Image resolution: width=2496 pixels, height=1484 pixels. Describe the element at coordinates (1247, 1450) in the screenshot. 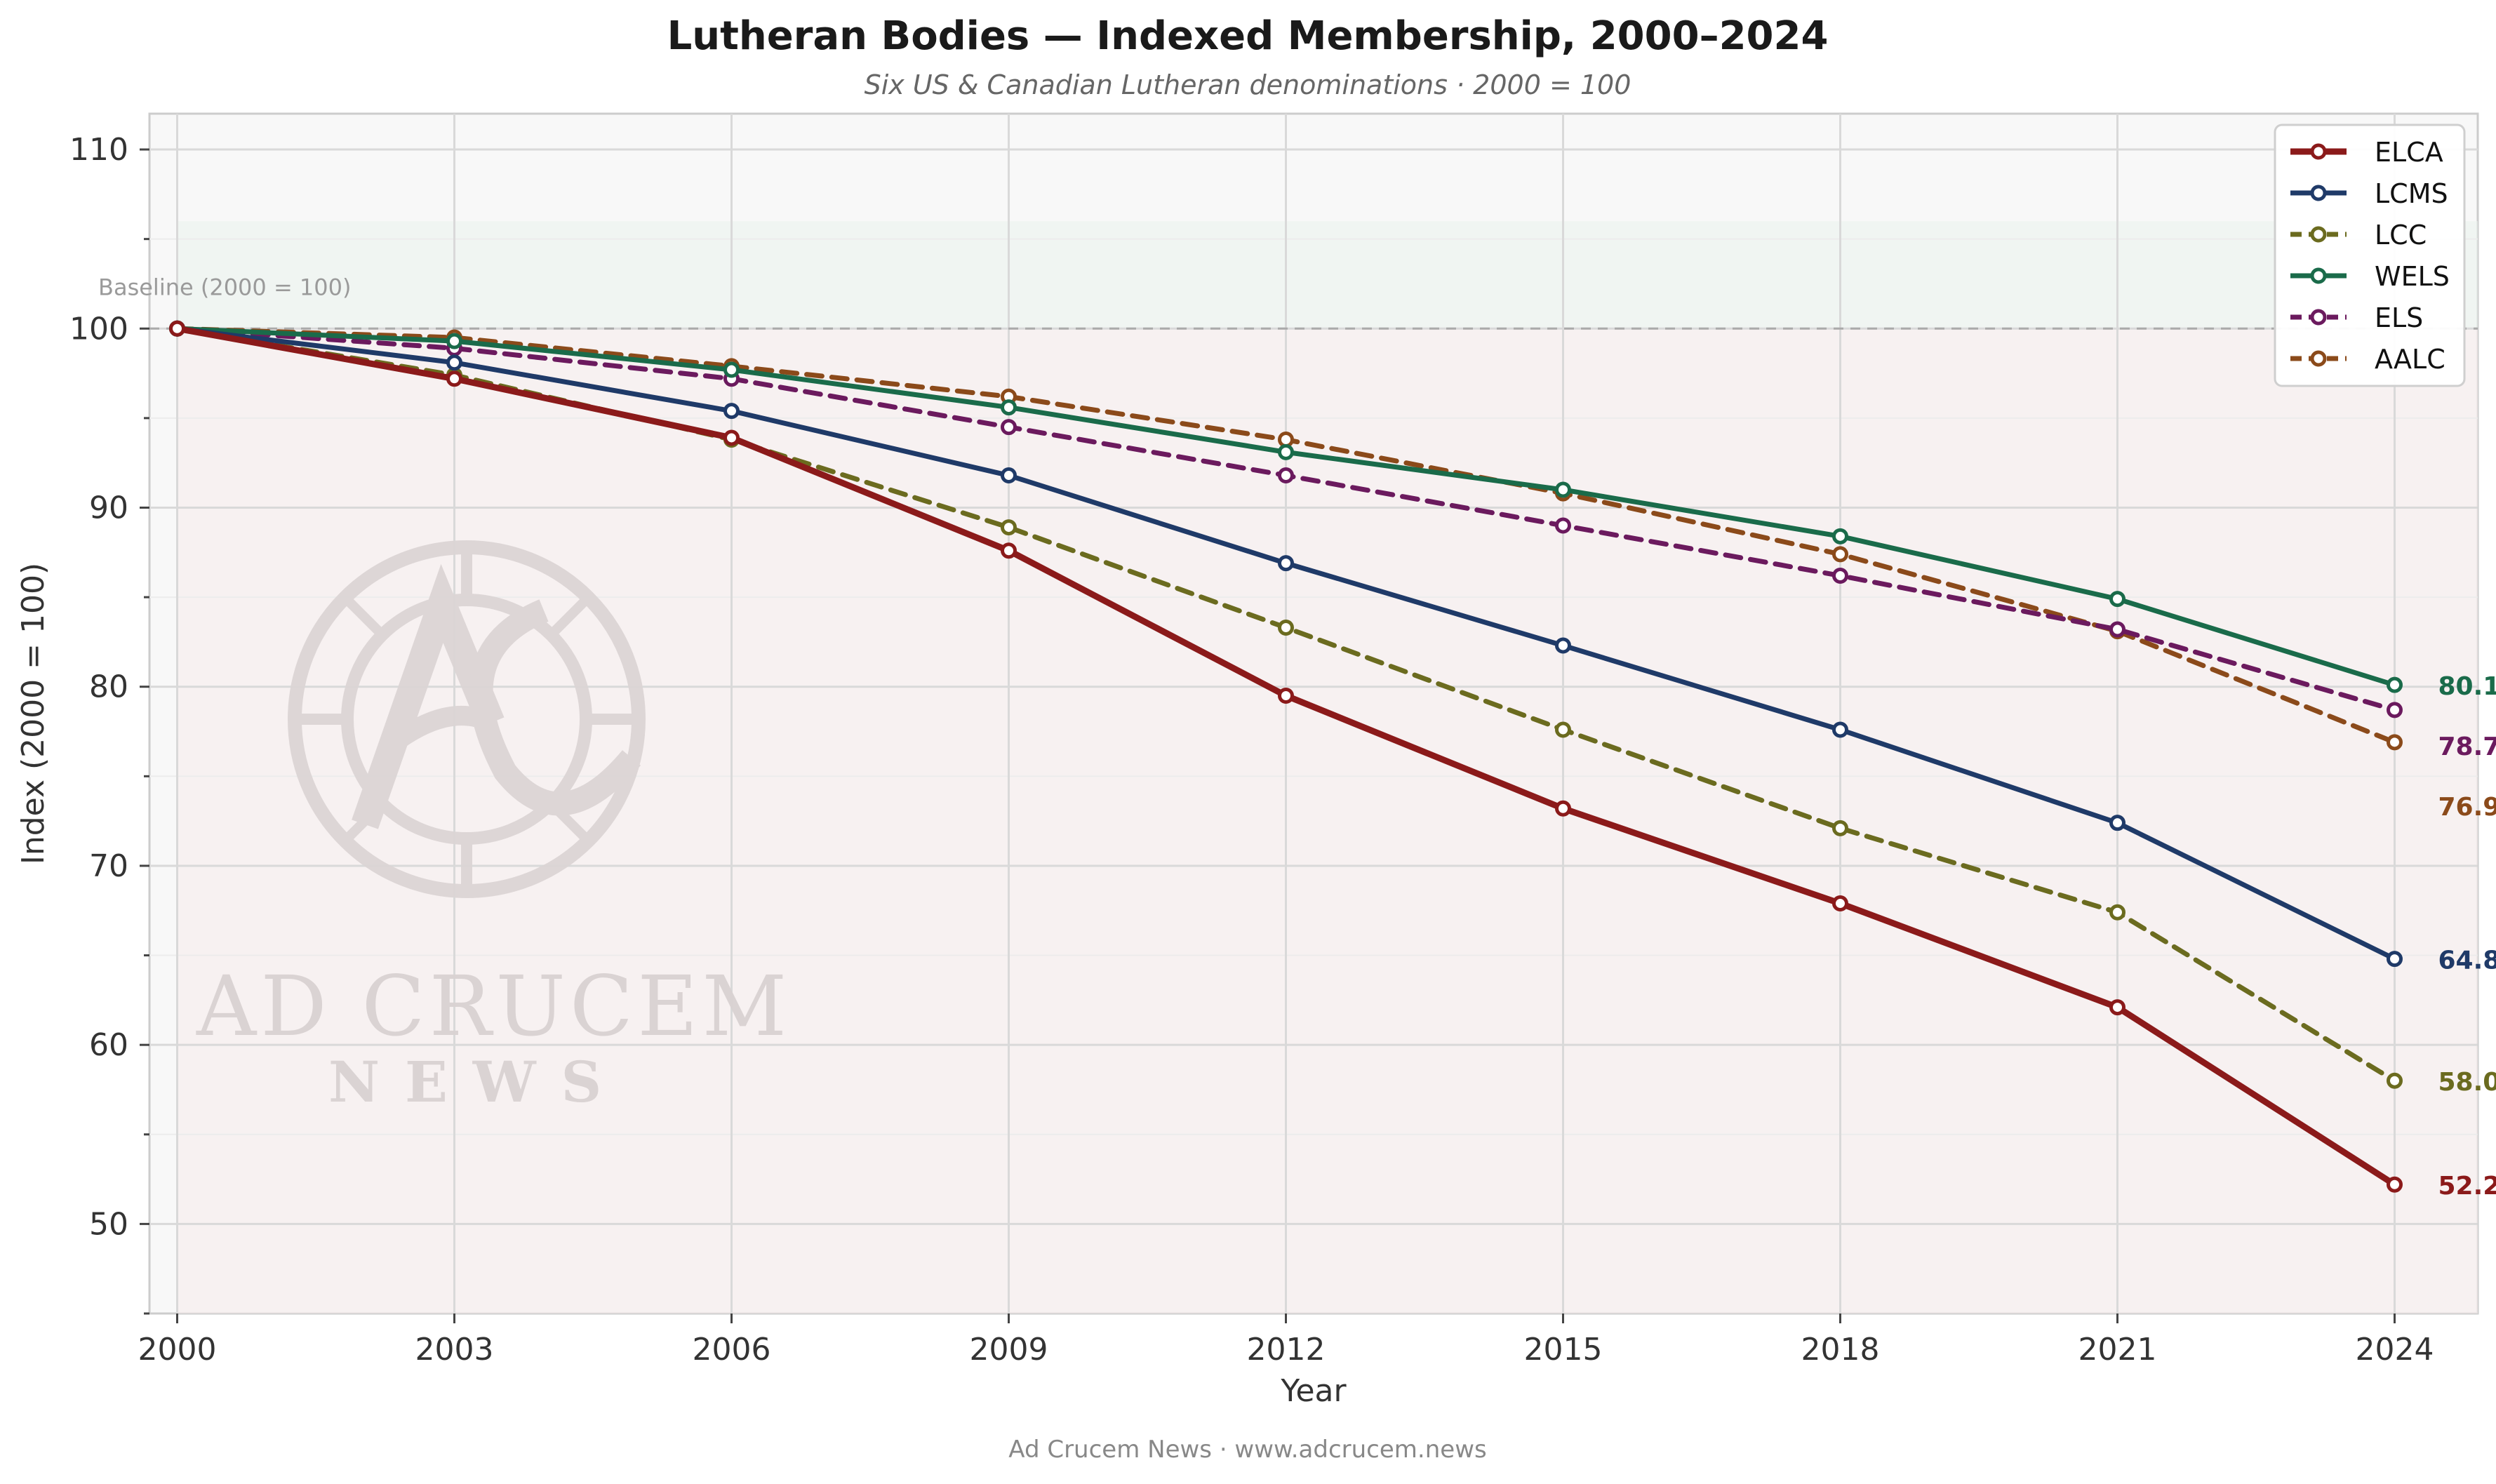

I see `footer-credit: Ad Crucem News · www.adcrucem.news` at that location.